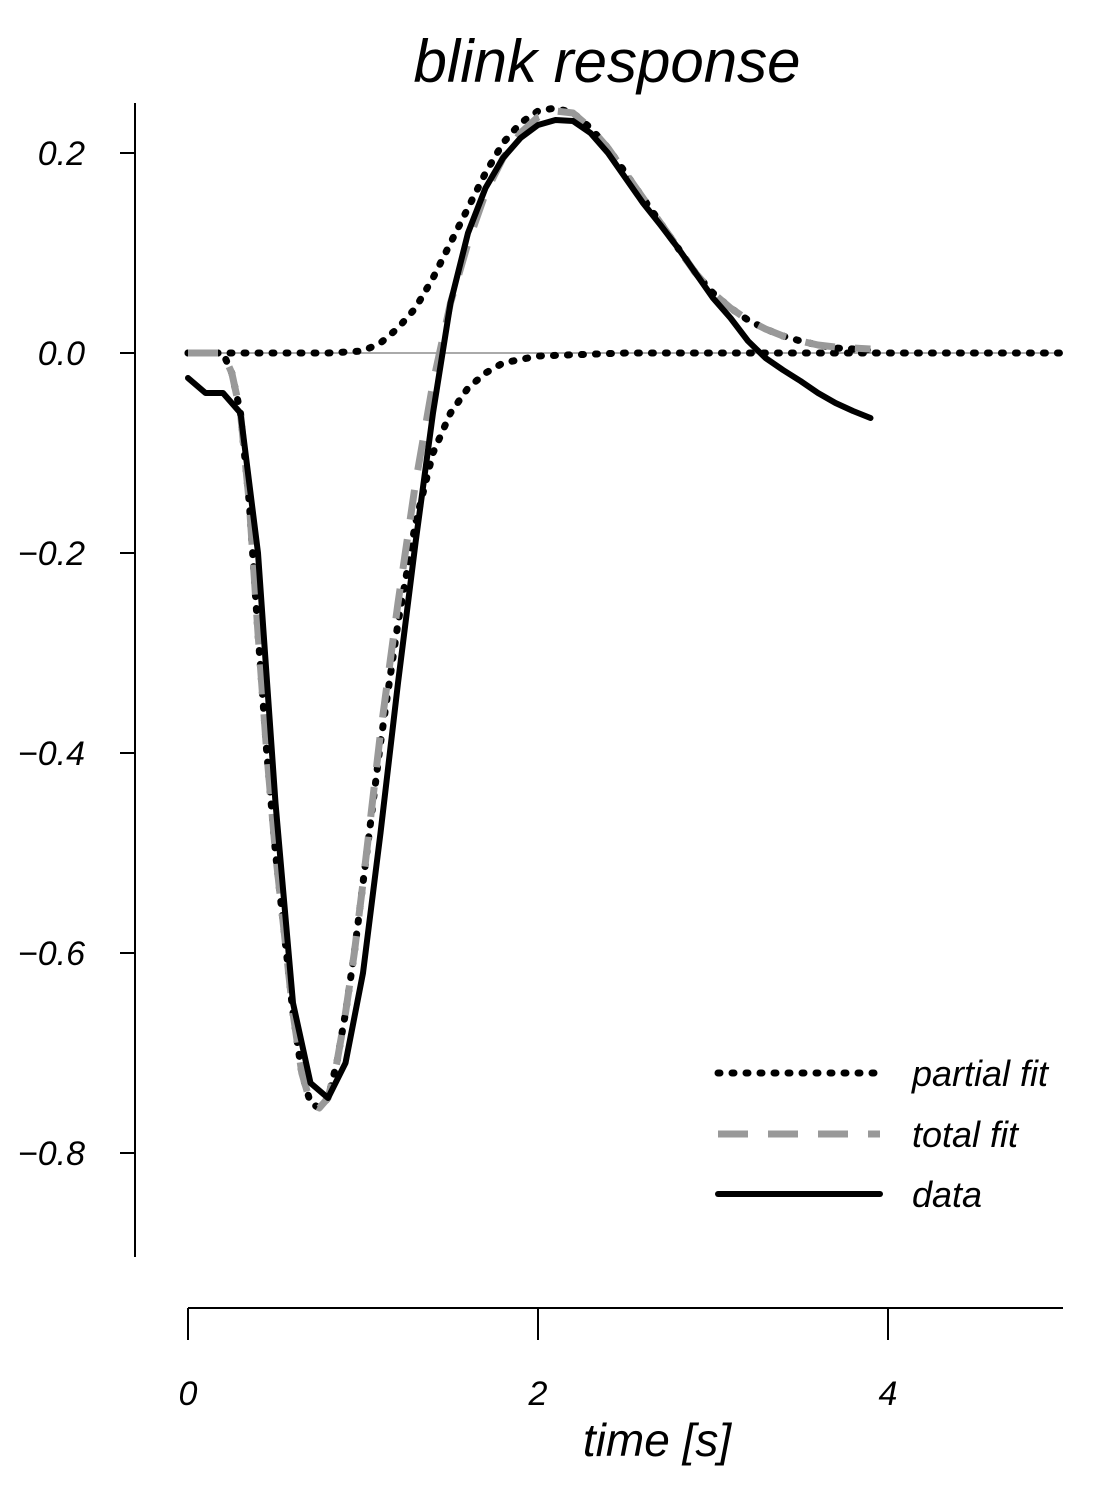  Describe the element at coordinates (51, 554) in the screenshot. I see `y-tick-label: −0.2` at that location.